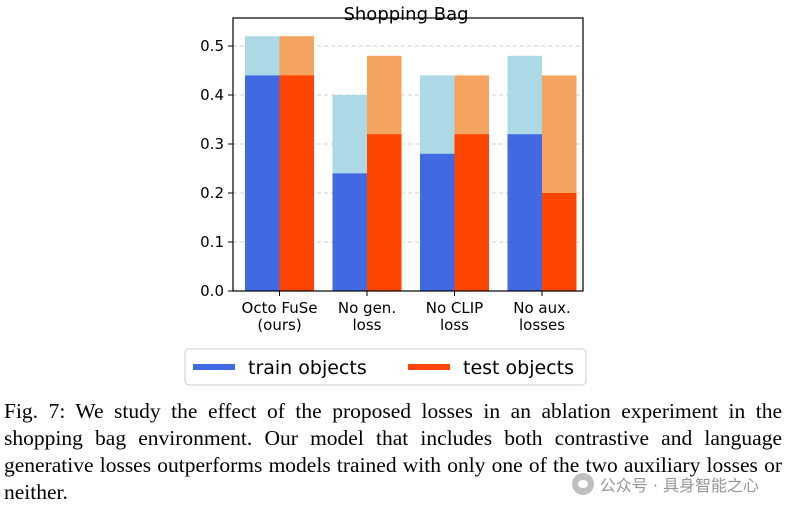 This screenshot has width=787, height=513. What do you see at coordinates (582, 484) in the screenshot?
I see `wechat-icon` at bounding box center [582, 484].